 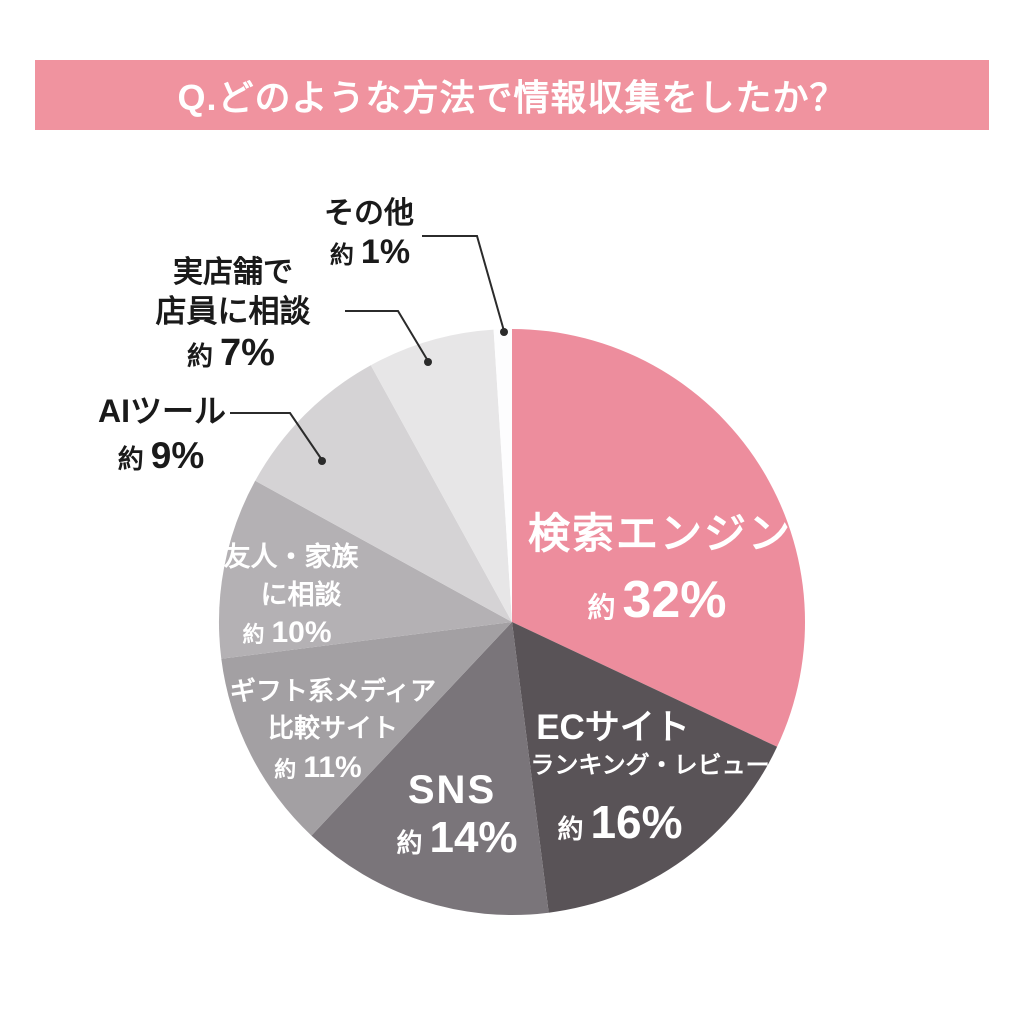 What do you see at coordinates (333, 728) in the screenshot?
I see `slice-label-gift-name2: 比較サイト` at bounding box center [333, 728].